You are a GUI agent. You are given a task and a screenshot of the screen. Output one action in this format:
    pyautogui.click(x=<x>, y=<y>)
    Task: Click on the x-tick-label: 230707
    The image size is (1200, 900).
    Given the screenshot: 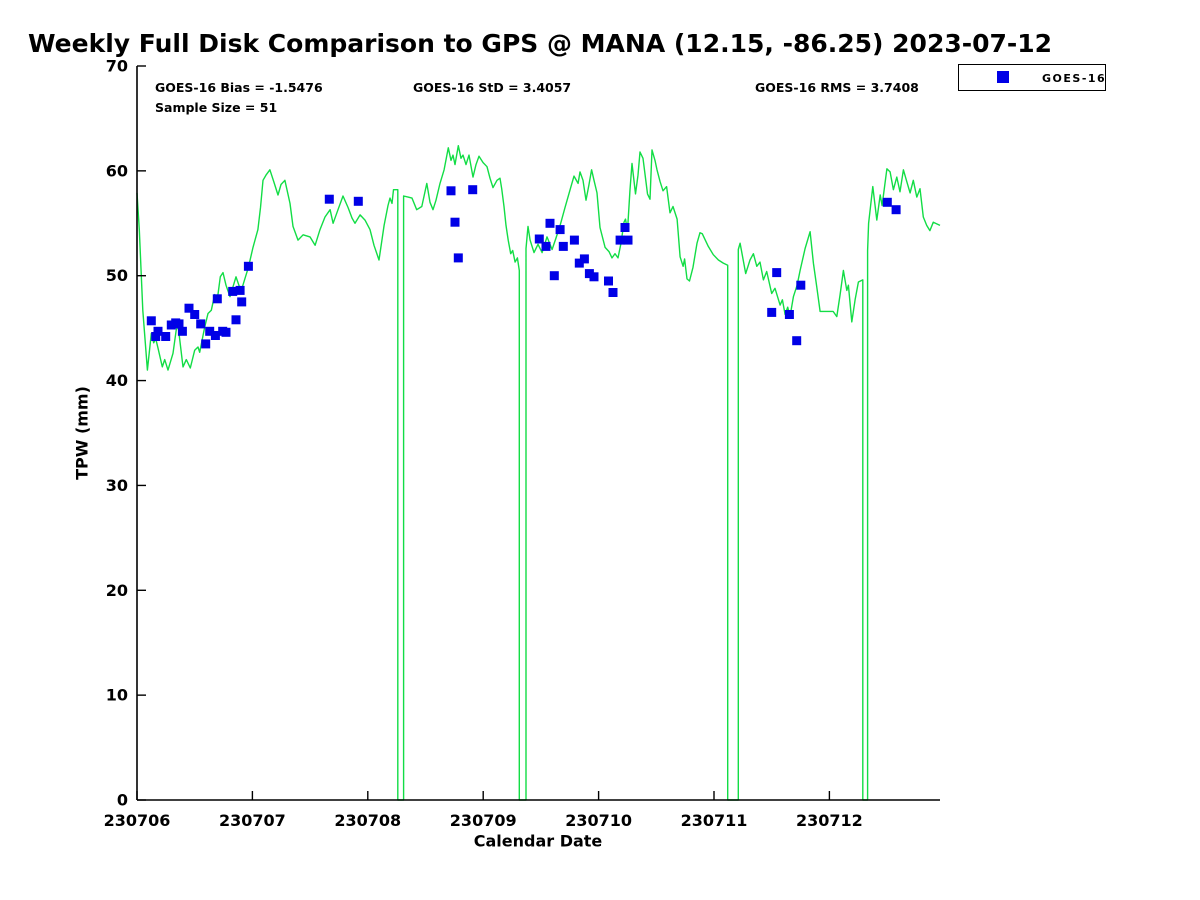 What is the action you would take?
    pyautogui.click(x=252, y=820)
    